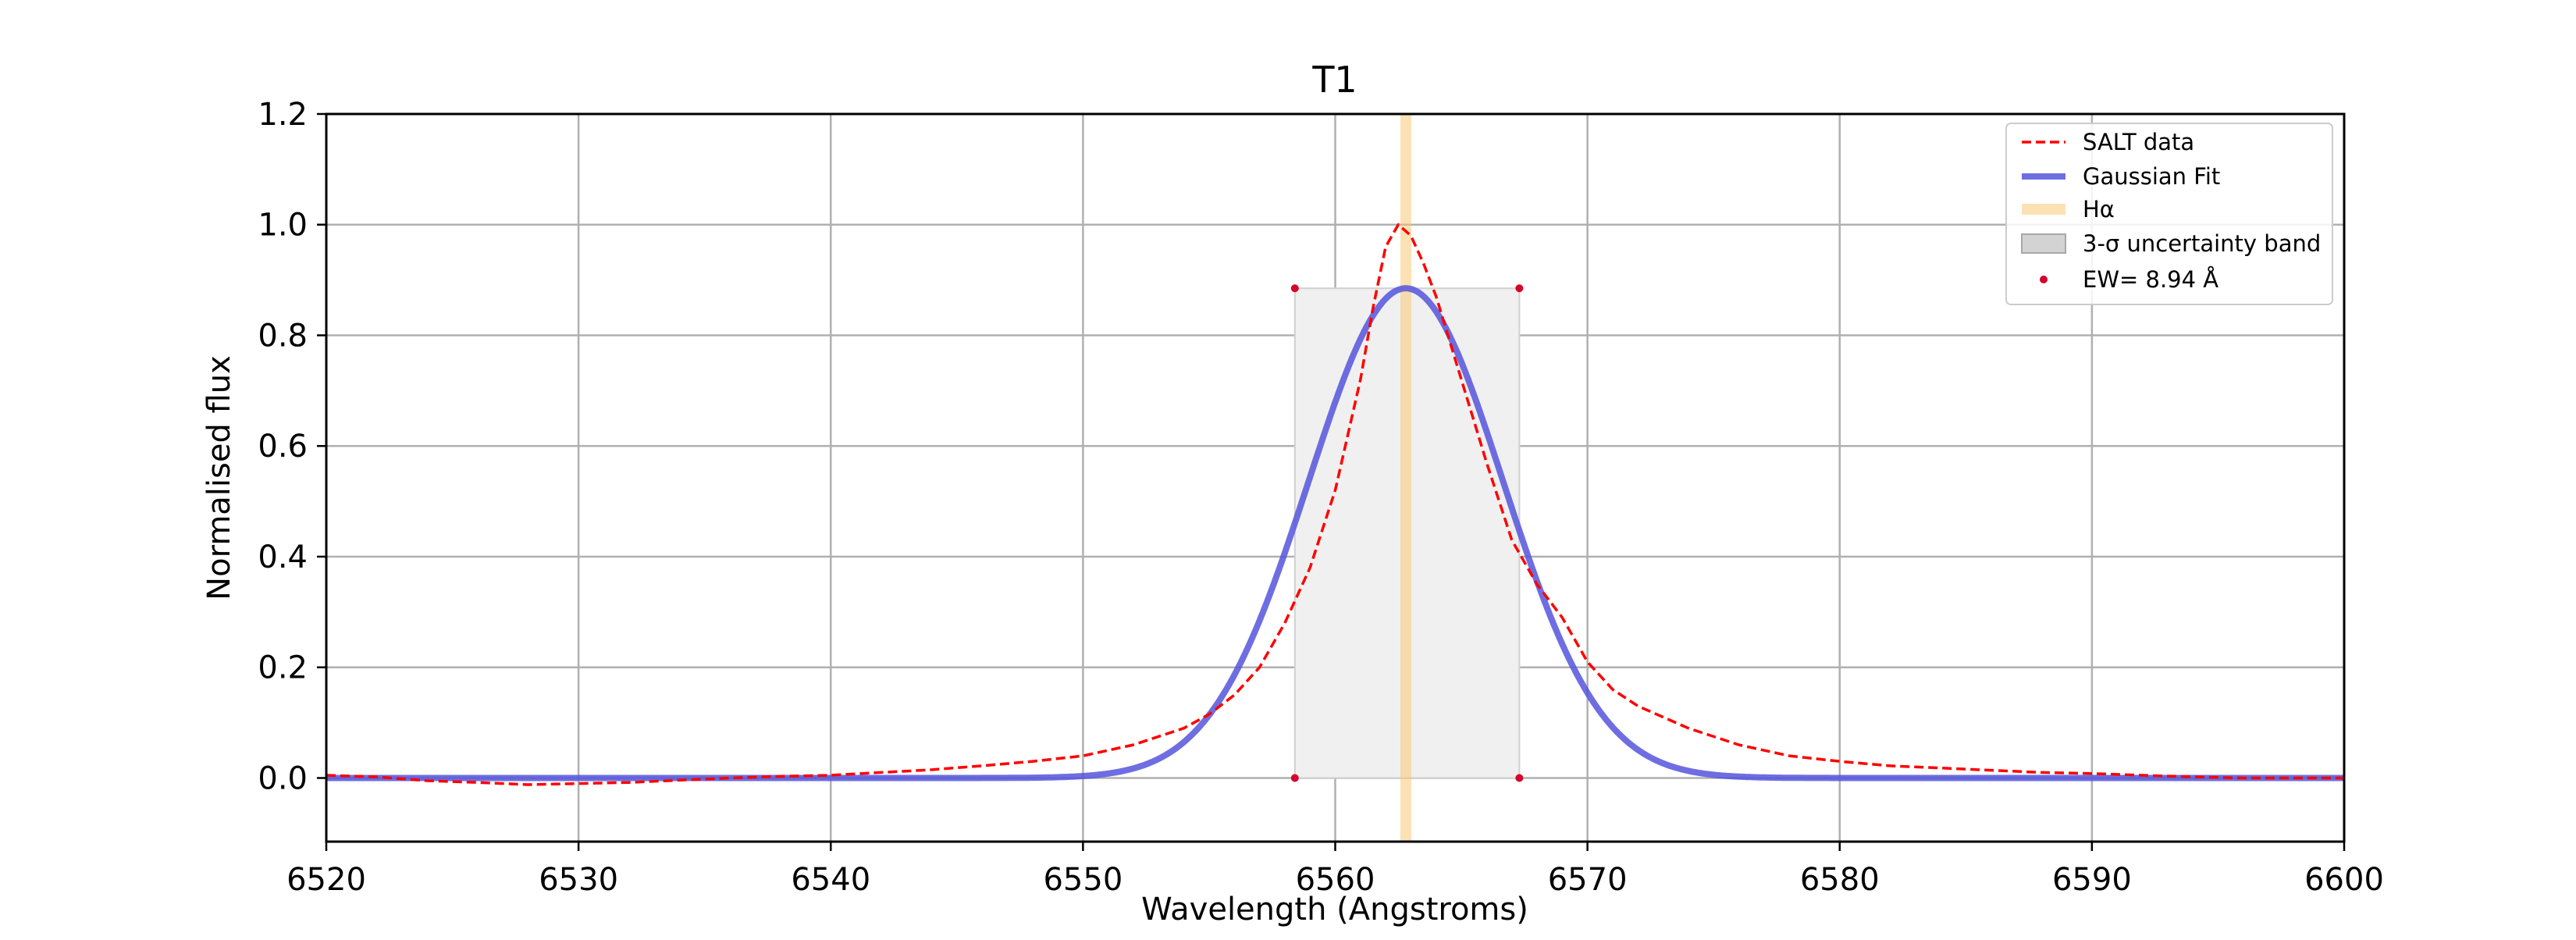  I want to click on x-axis-label: Wavelength (Angstroms), so click(1334, 910).